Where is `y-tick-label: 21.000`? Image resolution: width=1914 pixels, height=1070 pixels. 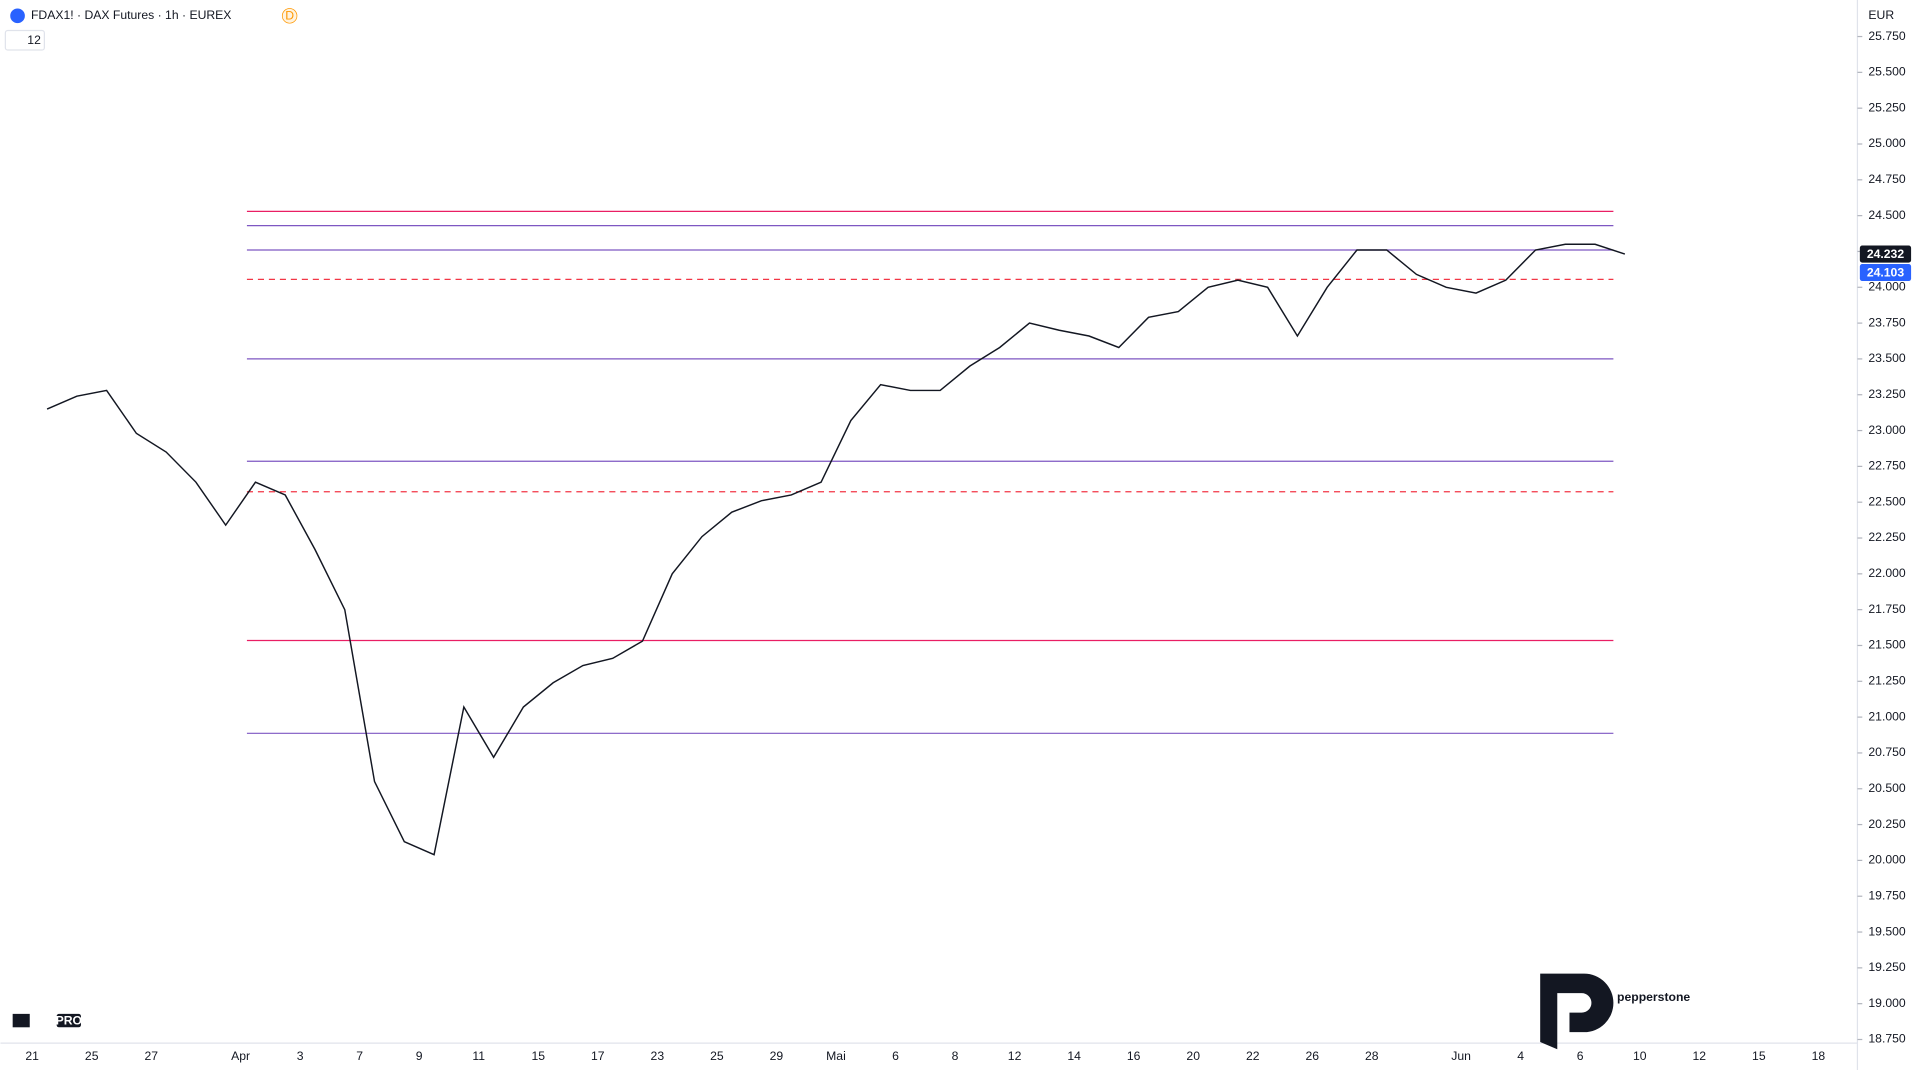
y-tick-label: 21.000 is located at coordinates (1886, 716).